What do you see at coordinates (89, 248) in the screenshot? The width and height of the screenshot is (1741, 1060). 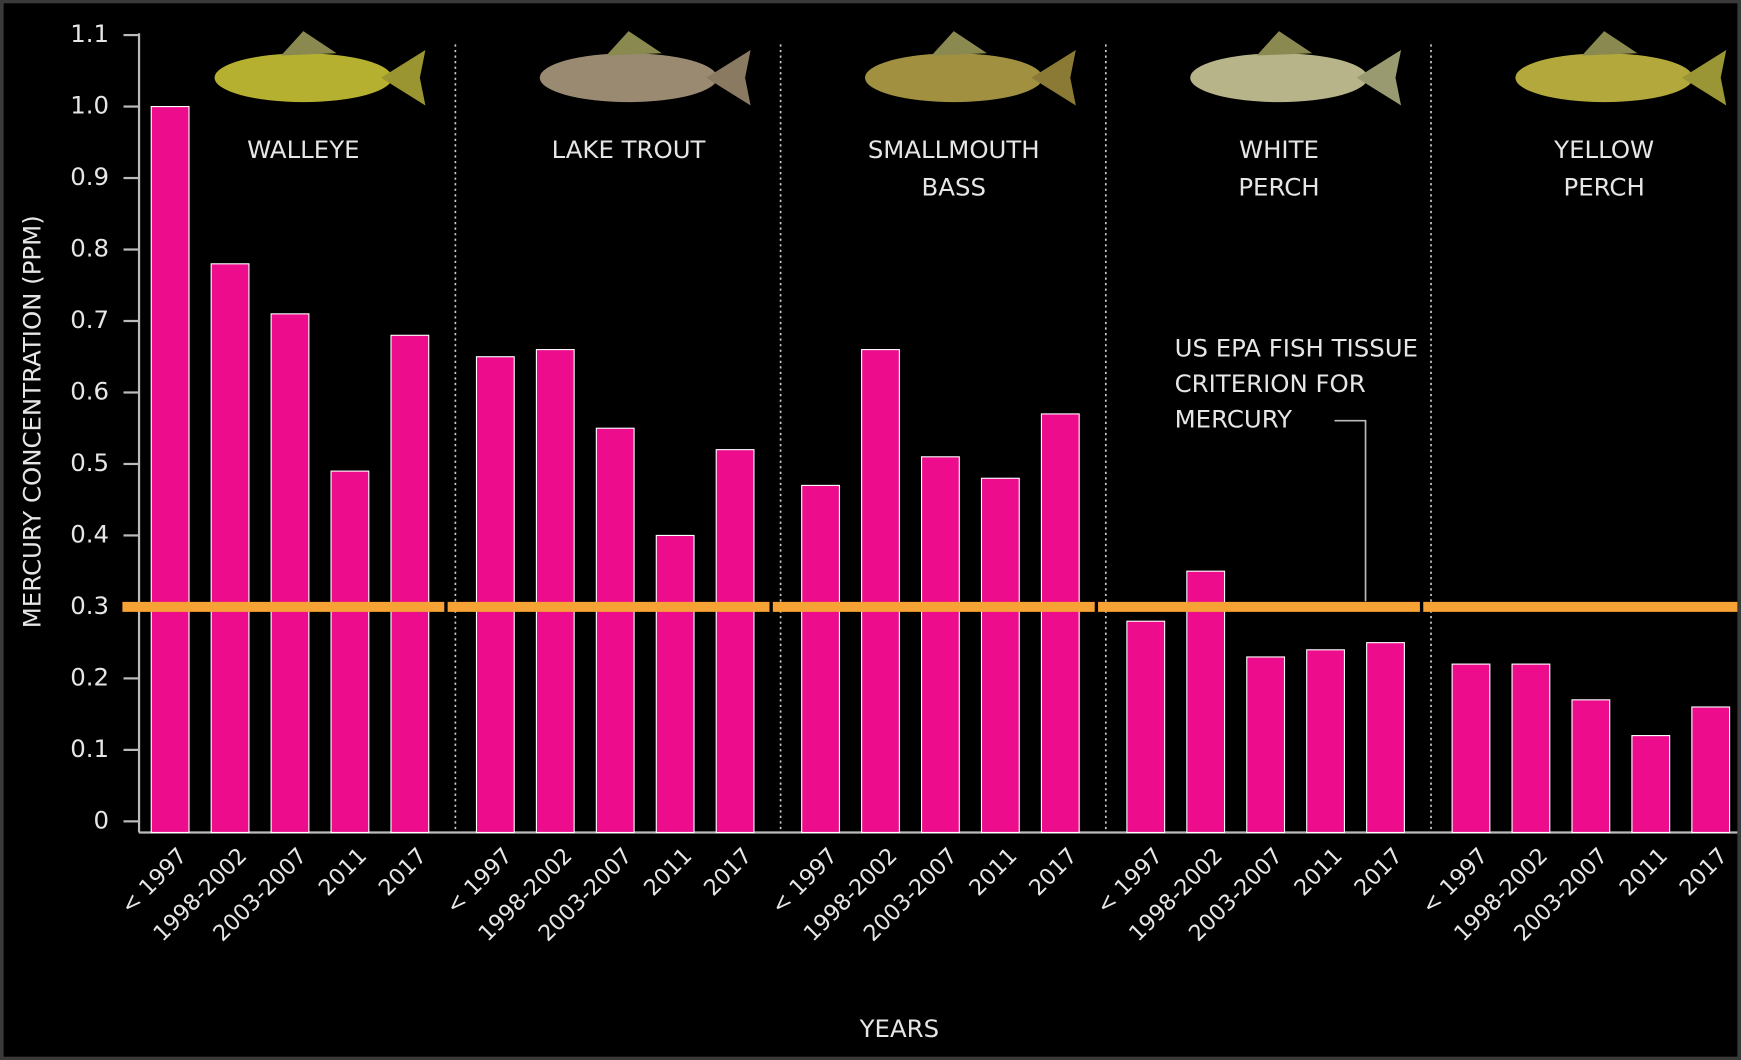 I see `y-tick-label: 0.8` at bounding box center [89, 248].